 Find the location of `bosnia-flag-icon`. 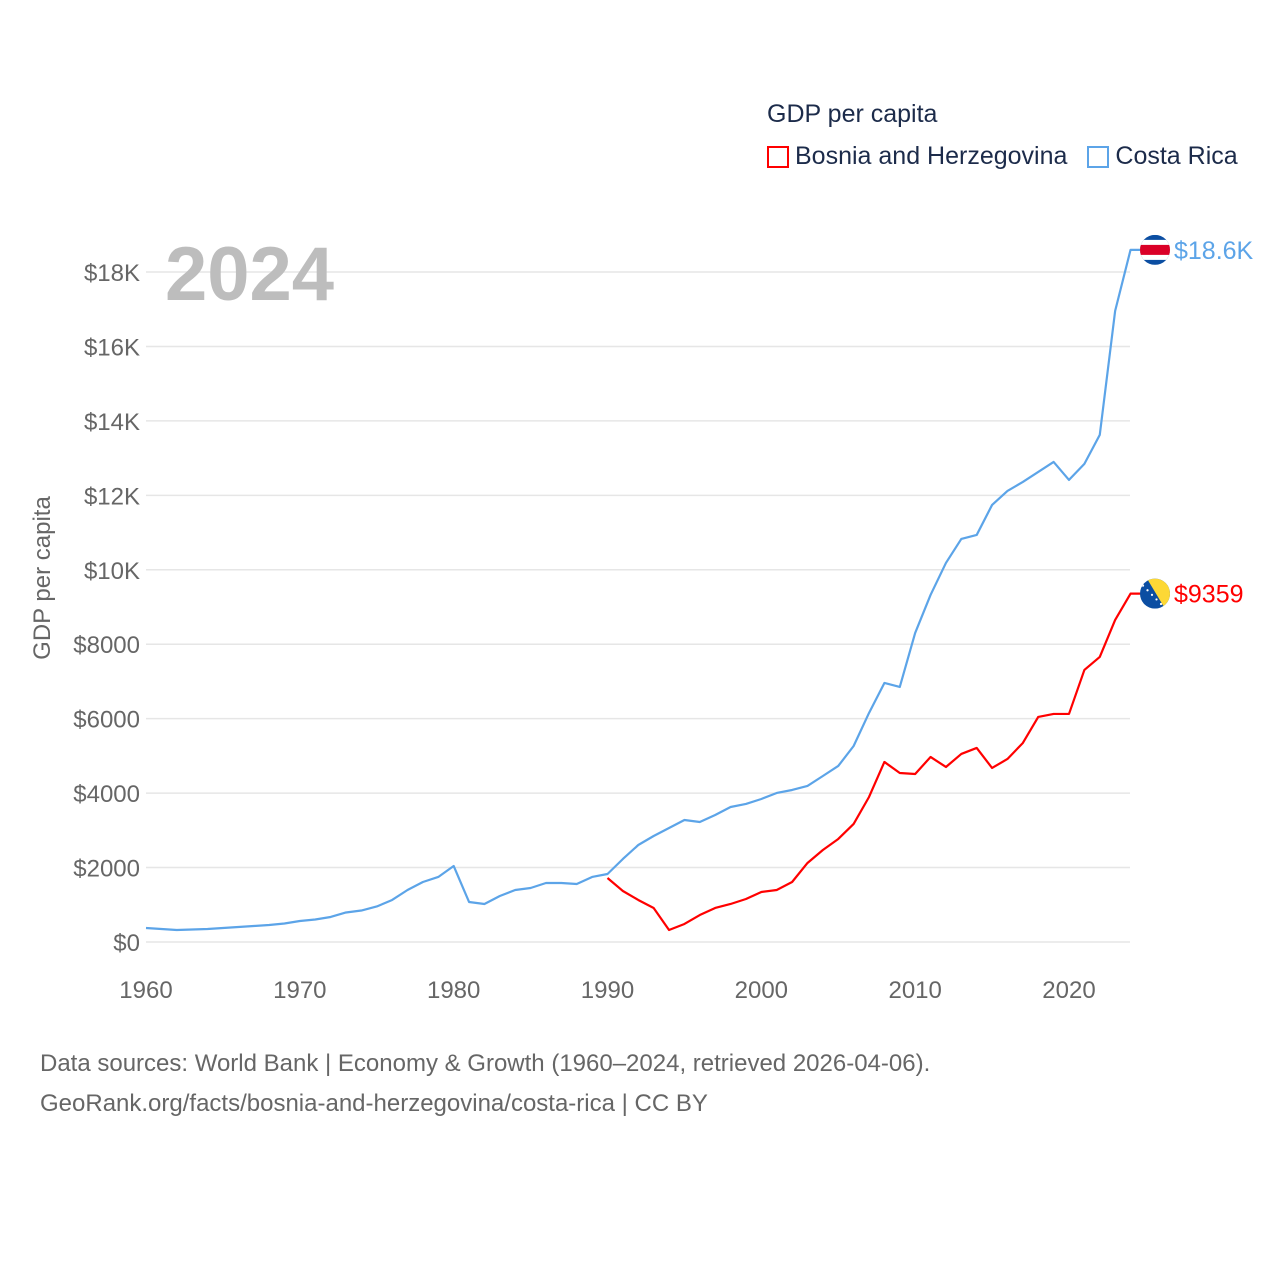

bosnia-flag-icon is located at coordinates (1155, 593).